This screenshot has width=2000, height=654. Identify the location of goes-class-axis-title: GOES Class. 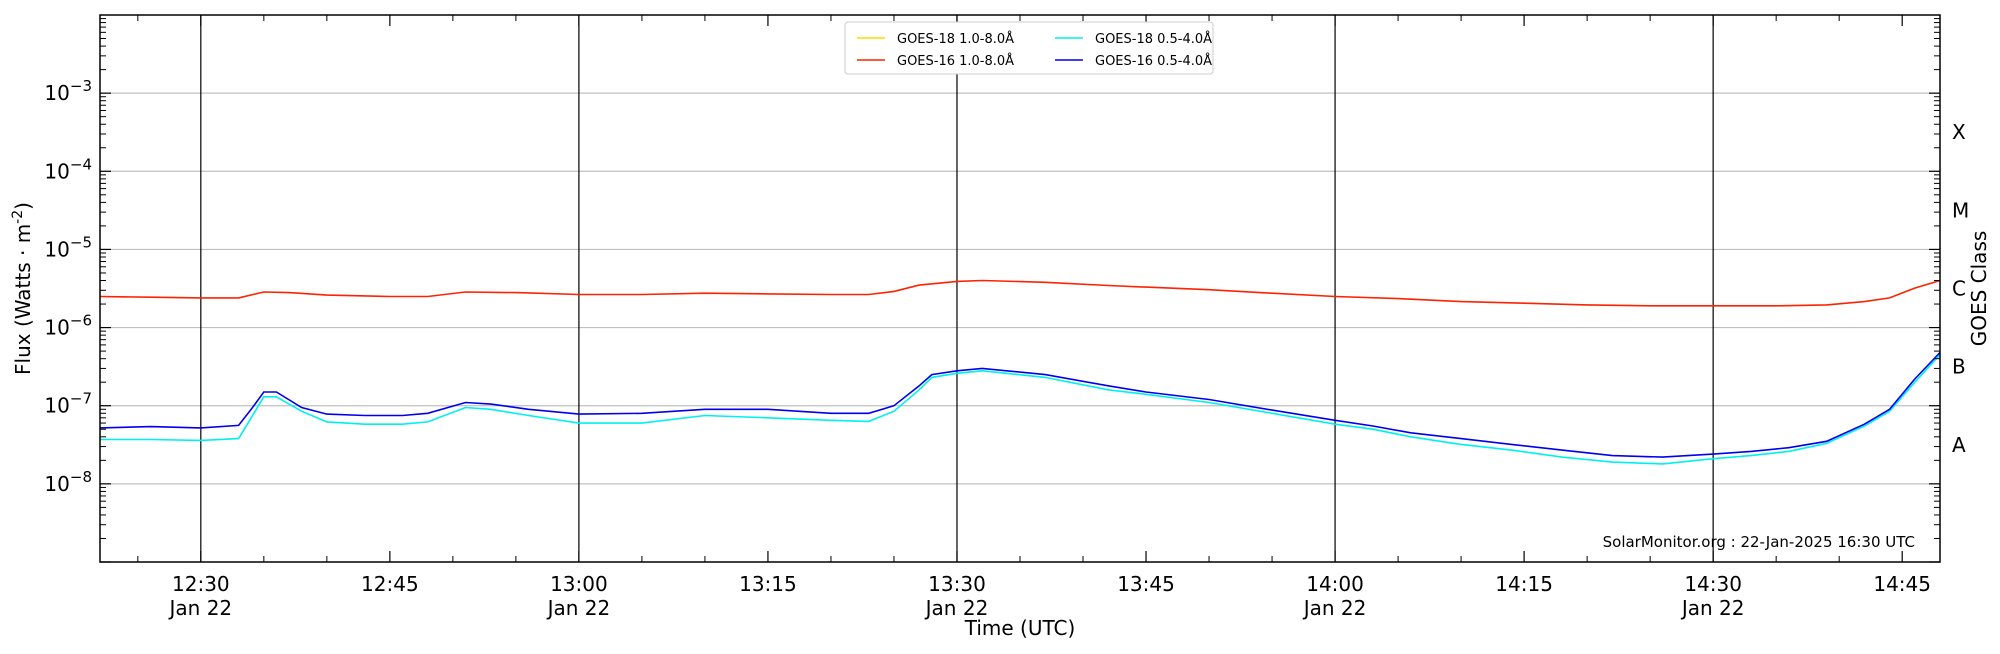
(1979, 289).